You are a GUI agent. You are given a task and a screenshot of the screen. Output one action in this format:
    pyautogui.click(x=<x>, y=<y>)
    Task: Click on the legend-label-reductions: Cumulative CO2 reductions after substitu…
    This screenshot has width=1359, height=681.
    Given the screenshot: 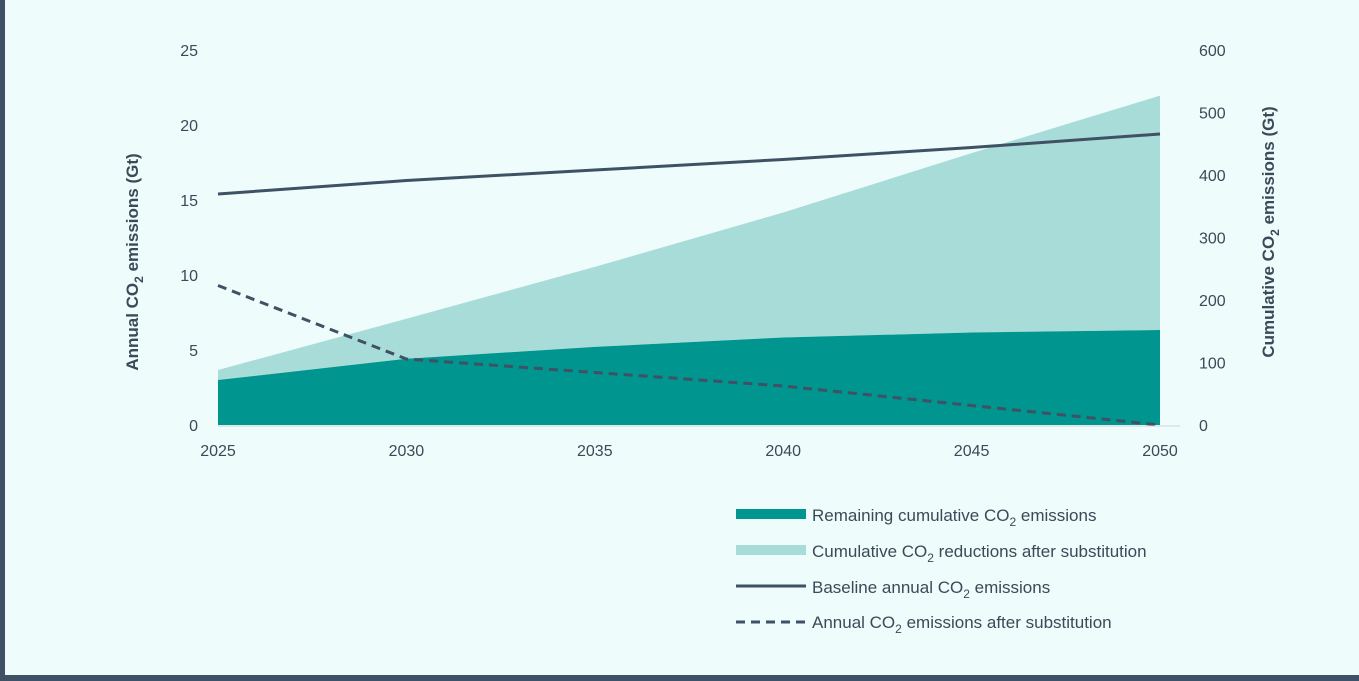 What is the action you would take?
    pyautogui.click(x=979, y=553)
    